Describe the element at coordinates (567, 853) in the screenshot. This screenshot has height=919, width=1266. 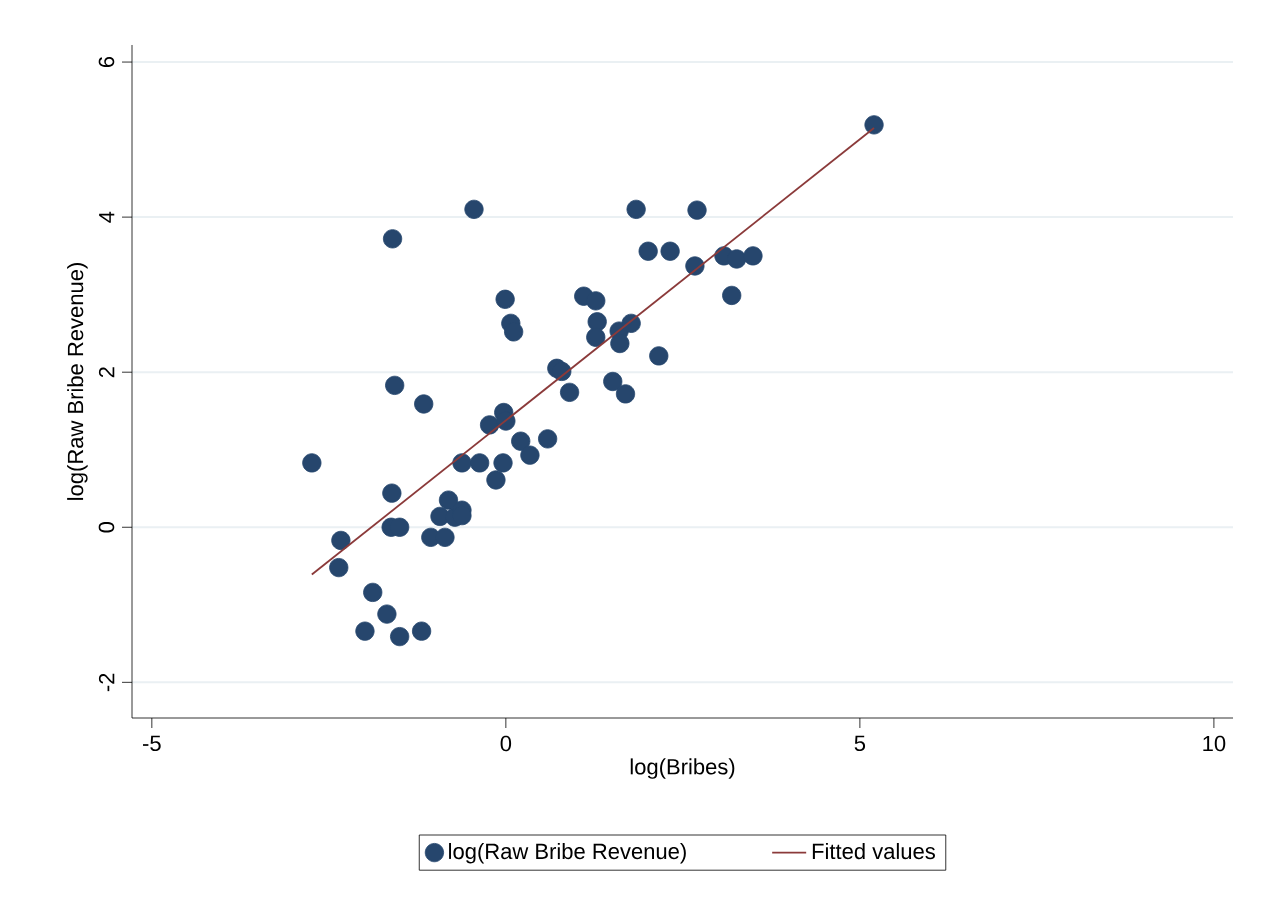
I see `legend-label: log(Raw Bribe Revenue)` at that location.